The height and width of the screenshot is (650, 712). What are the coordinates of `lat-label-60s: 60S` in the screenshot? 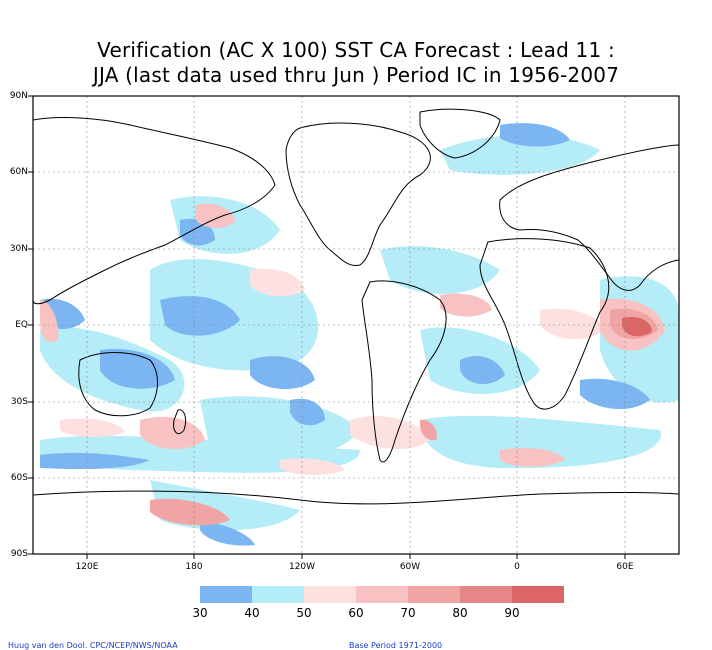 It's located at (19, 478).